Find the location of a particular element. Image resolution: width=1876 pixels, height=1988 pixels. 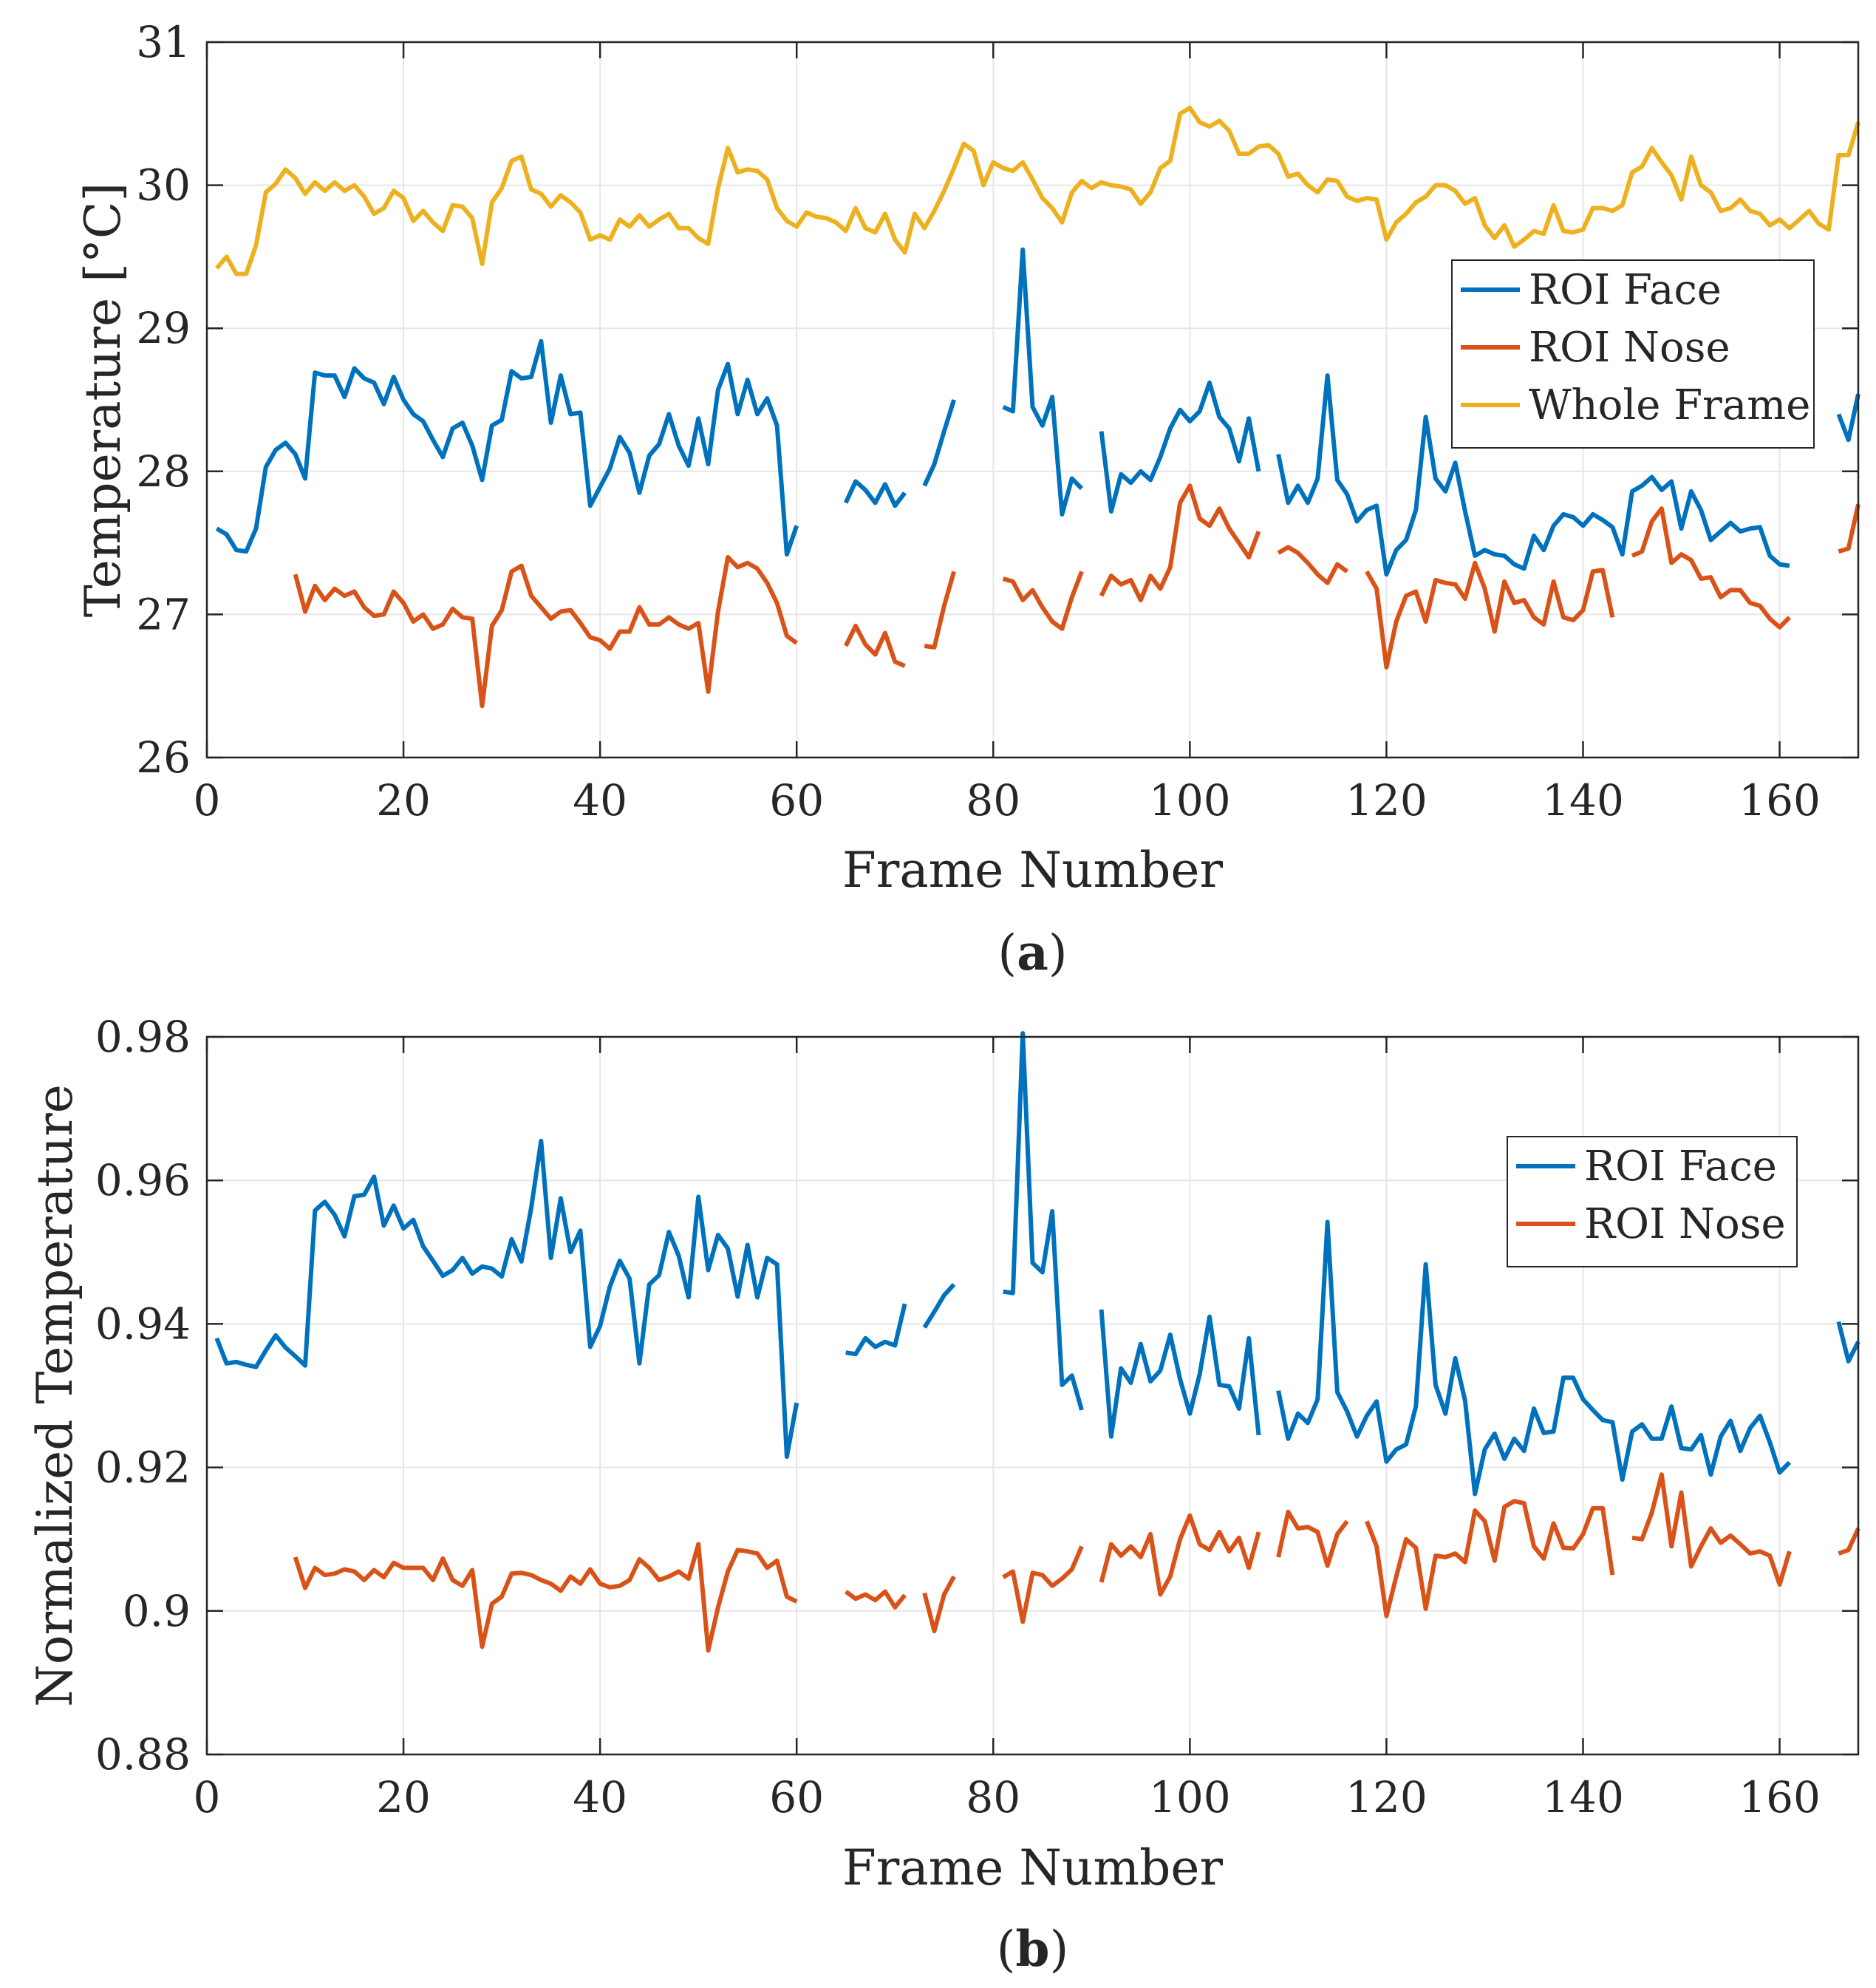

x-tick-label-160-a: 160 is located at coordinates (1780, 801).